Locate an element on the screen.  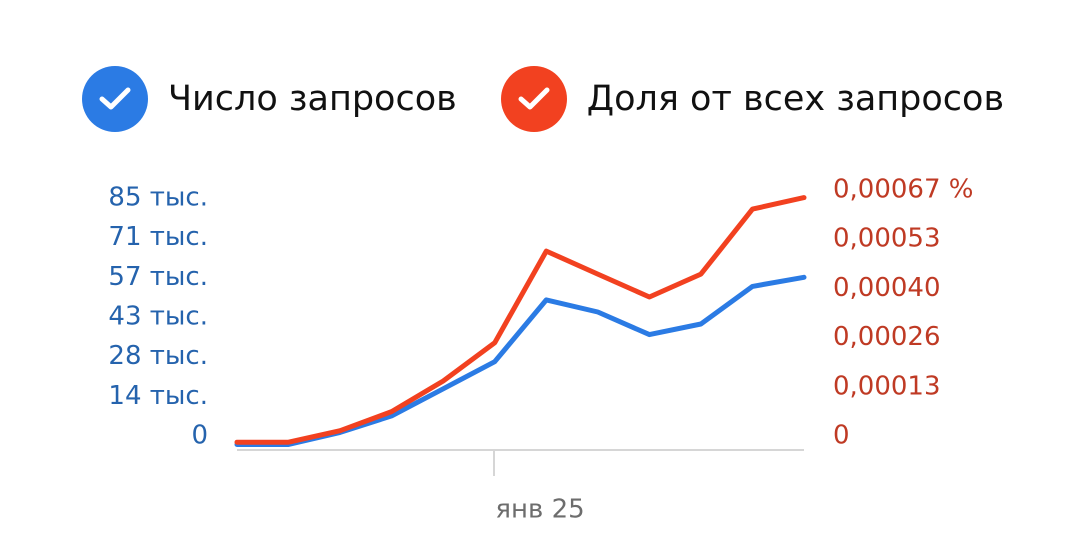
y-right-tick-label: 0,00053 is located at coordinates (887, 239).